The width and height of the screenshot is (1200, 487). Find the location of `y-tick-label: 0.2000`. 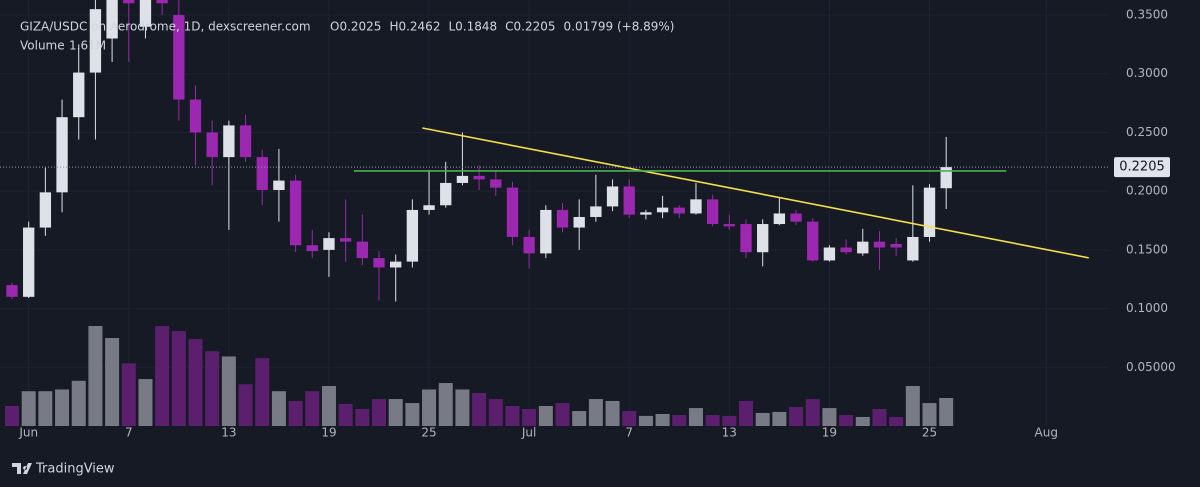

y-tick-label: 0.2000 is located at coordinates (1147, 191).